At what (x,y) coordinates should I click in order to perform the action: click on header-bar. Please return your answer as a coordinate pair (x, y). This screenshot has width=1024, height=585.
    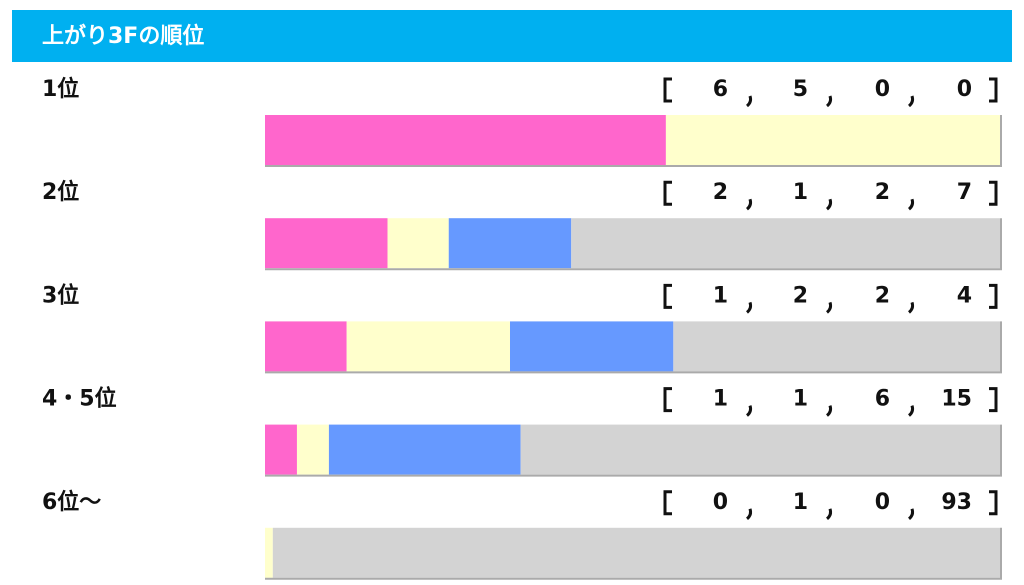
    Looking at the image, I should click on (512, 36).